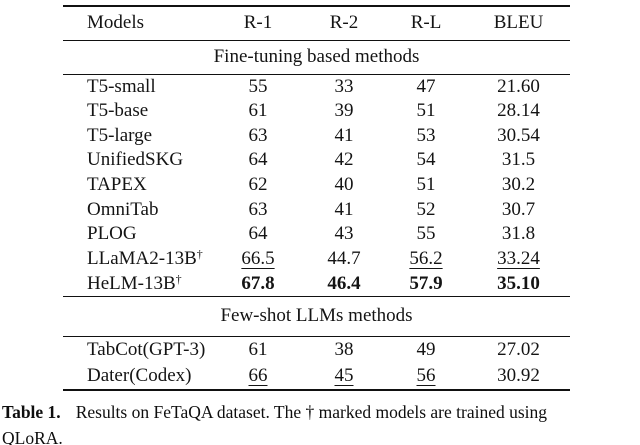  What do you see at coordinates (518, 349) in the screenshot?
I see `metric-value: 27.02` at bounding box center [518, 349].